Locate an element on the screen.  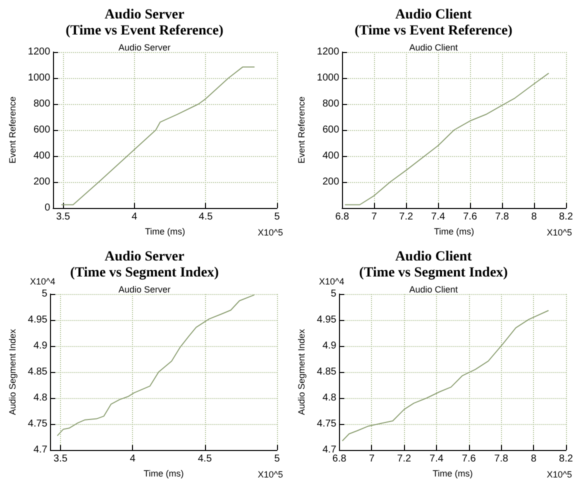
chart-title: Audio Client (Time vs Segment Index) is located at coordinates (433, 265).